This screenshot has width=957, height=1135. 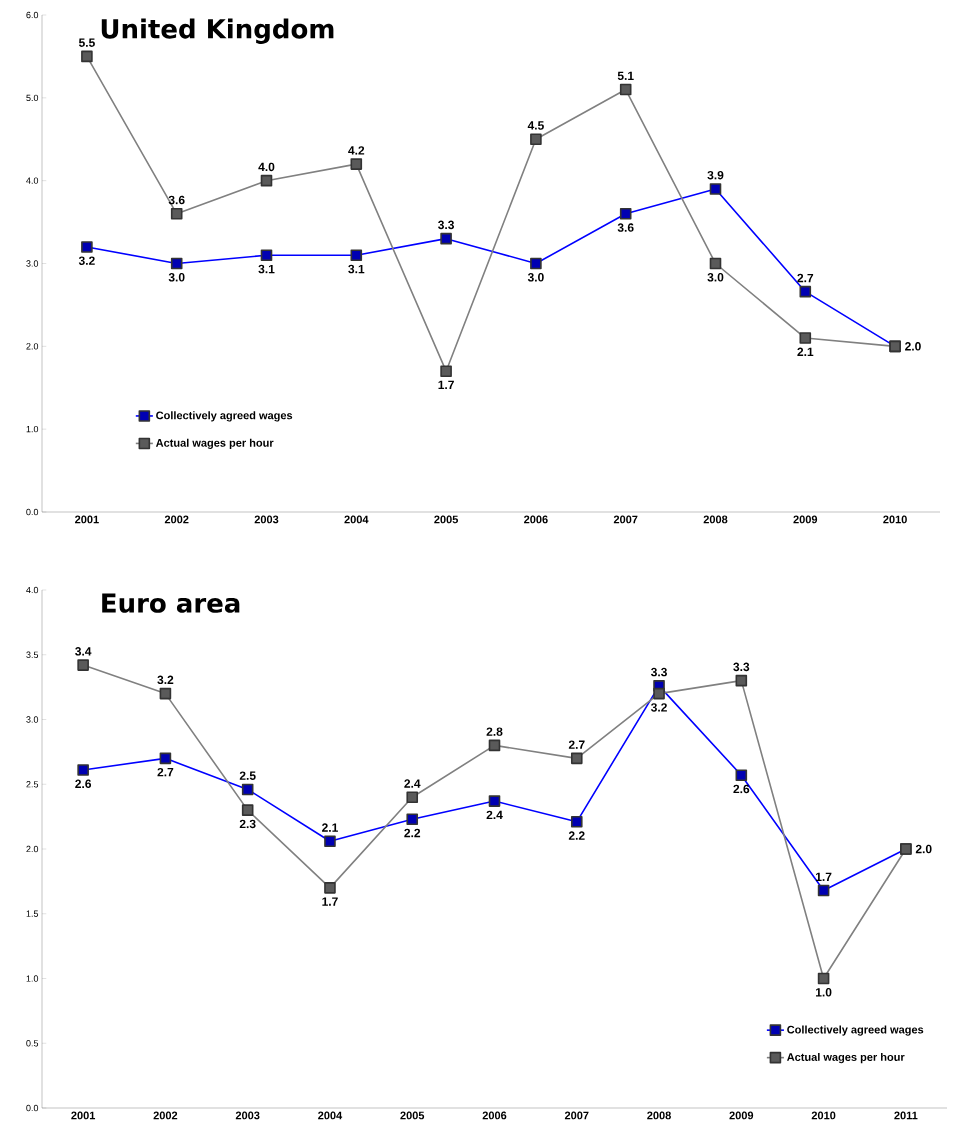 I want to click on data-label: 2.8, so click(x=494, y=731).